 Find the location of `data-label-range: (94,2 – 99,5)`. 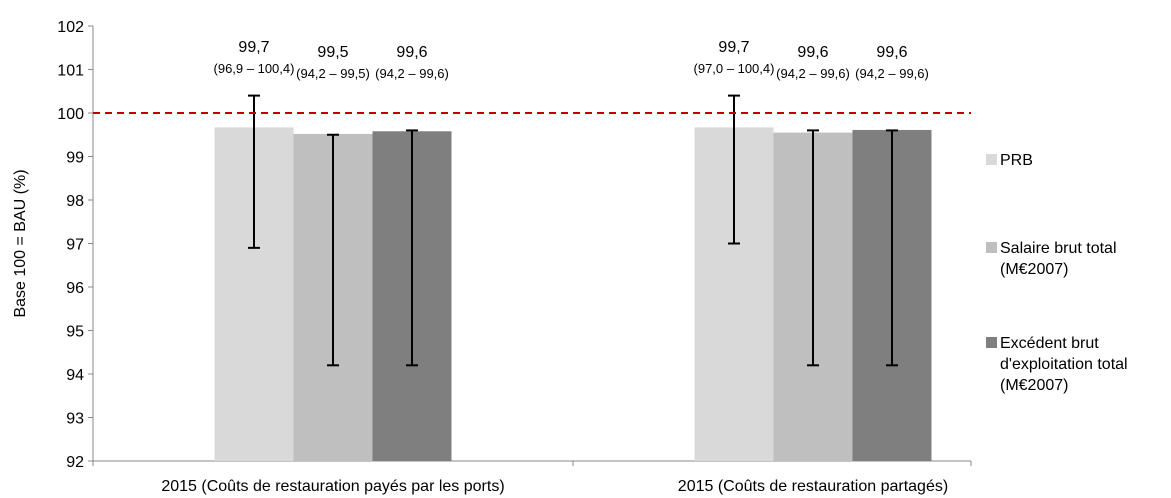

data-label-range: (94,2 – 99,5) is located at coordinates (333, 73).